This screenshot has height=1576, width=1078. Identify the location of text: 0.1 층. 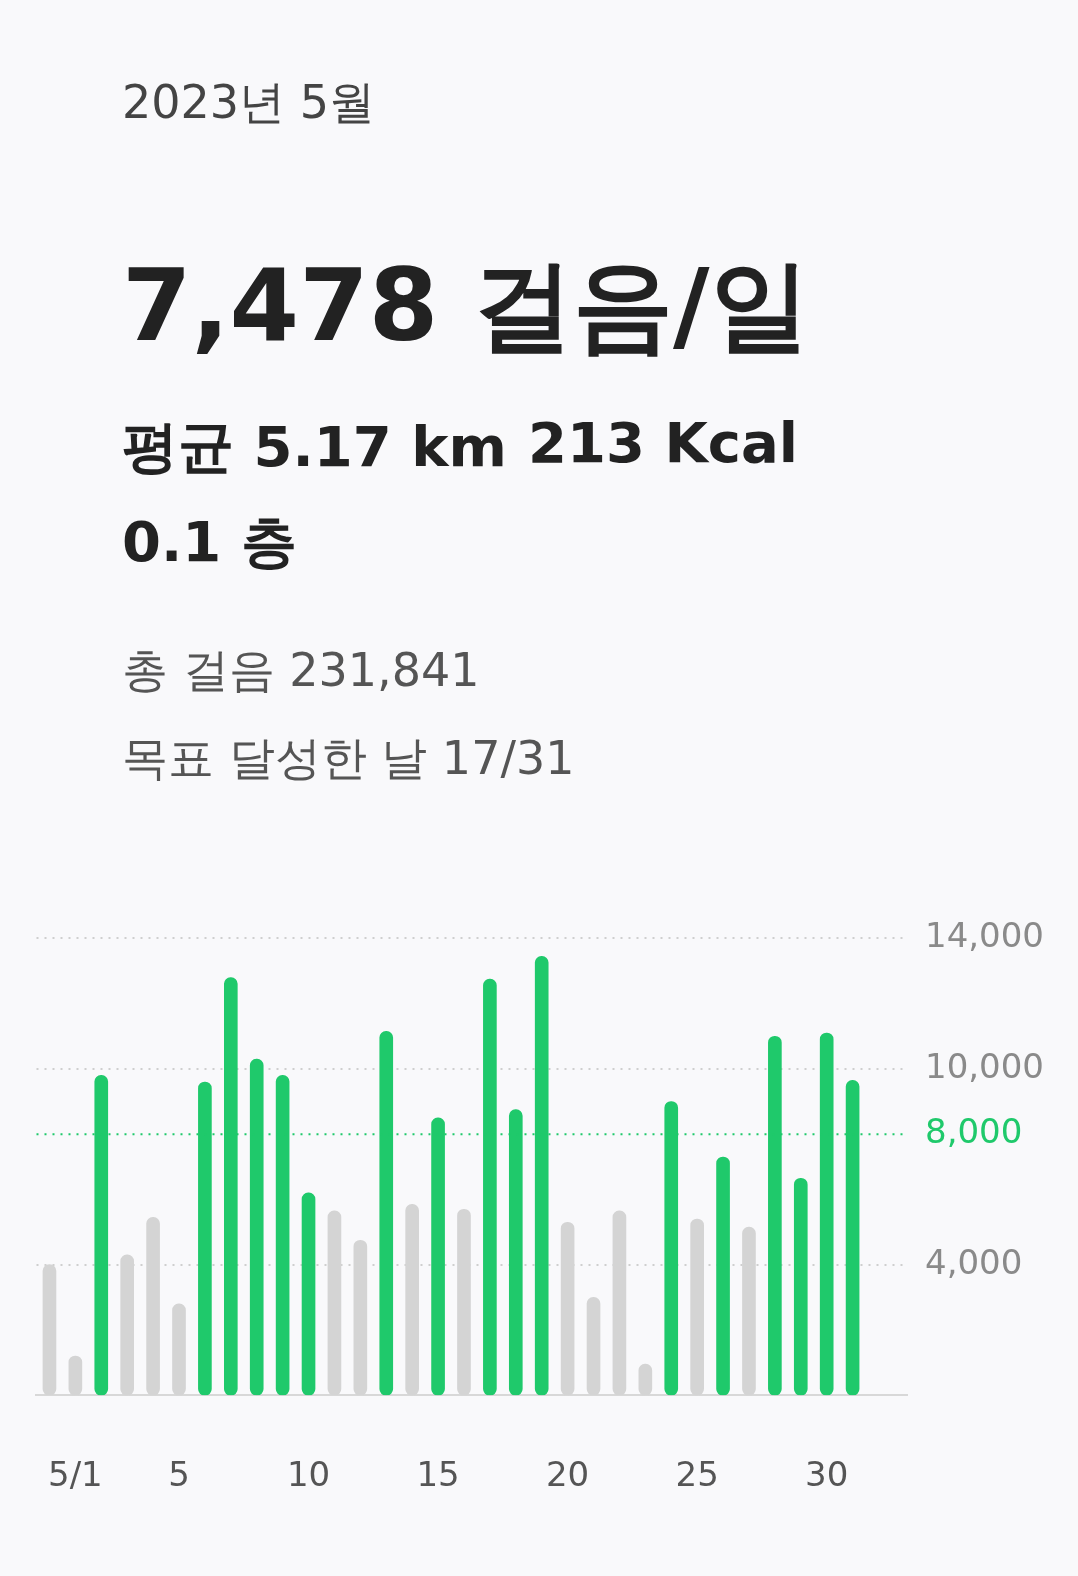
(209, 542).